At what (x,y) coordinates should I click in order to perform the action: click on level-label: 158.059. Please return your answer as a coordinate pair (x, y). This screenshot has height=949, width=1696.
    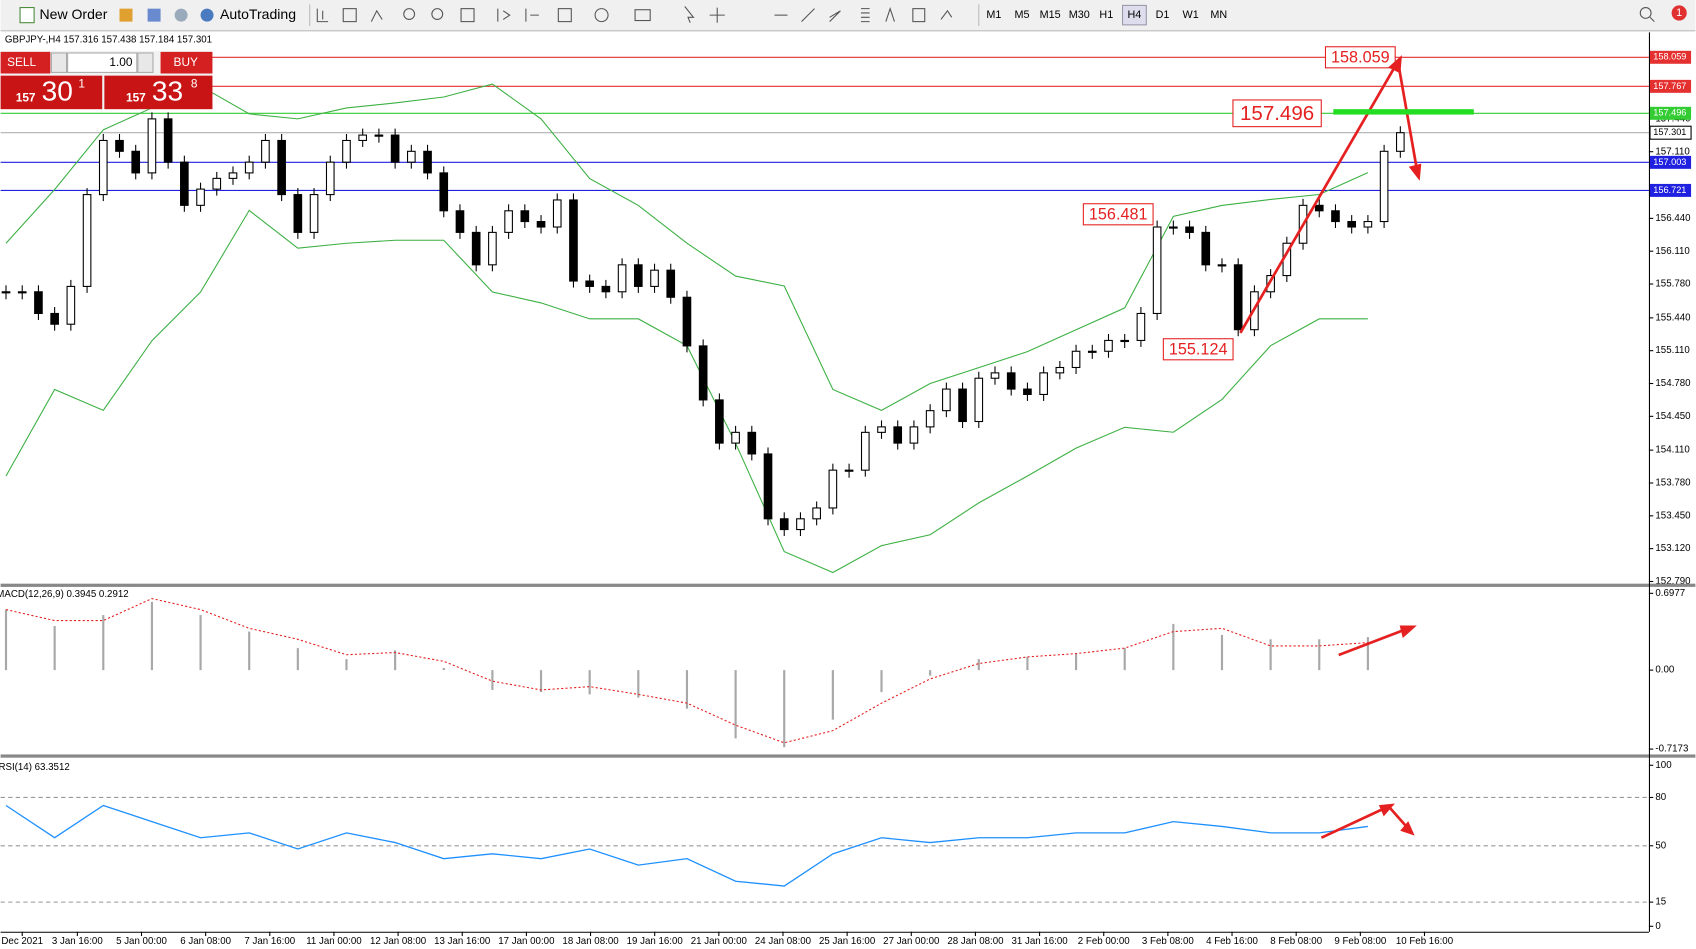
    Looking at the image, I should click on (1669, 57).